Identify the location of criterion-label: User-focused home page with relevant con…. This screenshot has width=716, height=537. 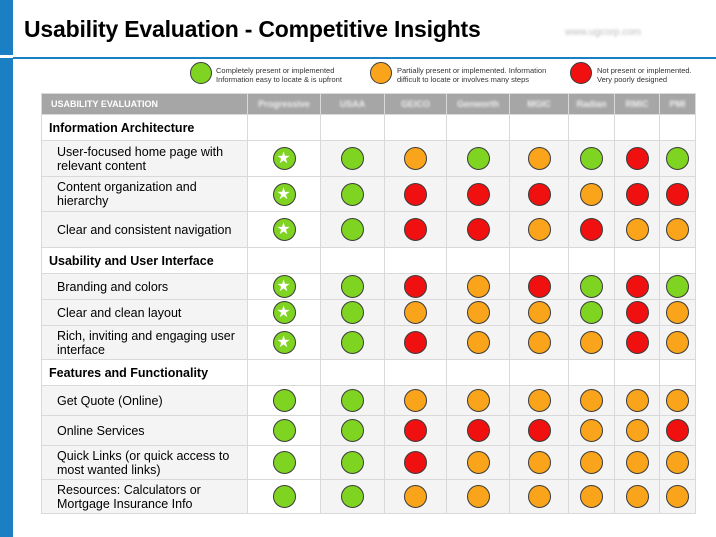
(144, 158).